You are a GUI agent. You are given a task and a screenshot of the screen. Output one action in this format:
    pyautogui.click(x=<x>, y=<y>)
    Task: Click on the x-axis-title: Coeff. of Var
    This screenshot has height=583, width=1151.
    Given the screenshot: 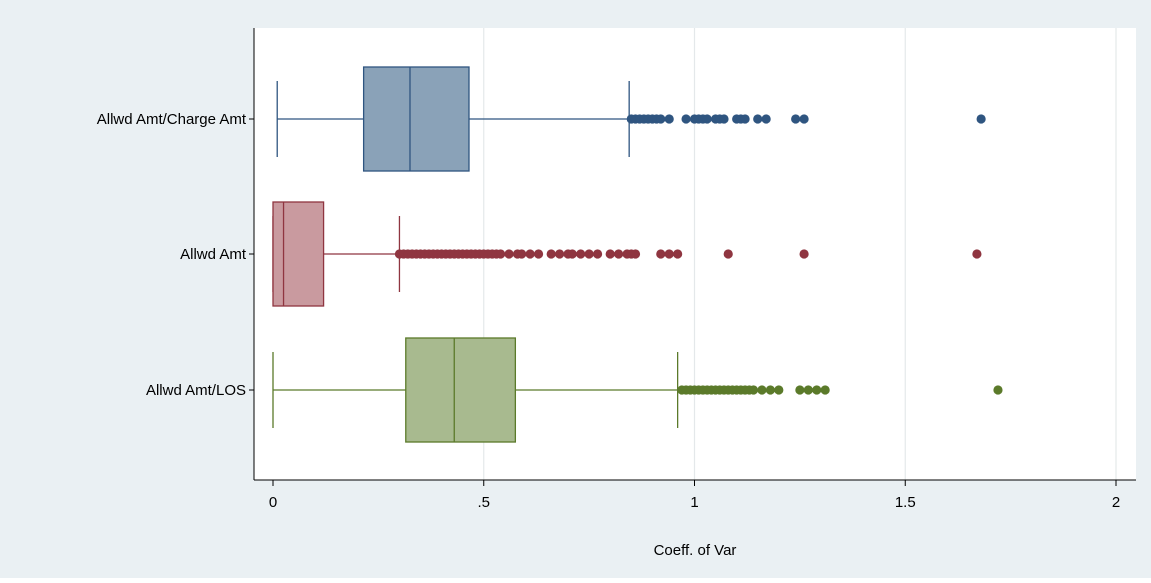 What is the action you would take?
    pyautogui.click(x=695, y=550)
    